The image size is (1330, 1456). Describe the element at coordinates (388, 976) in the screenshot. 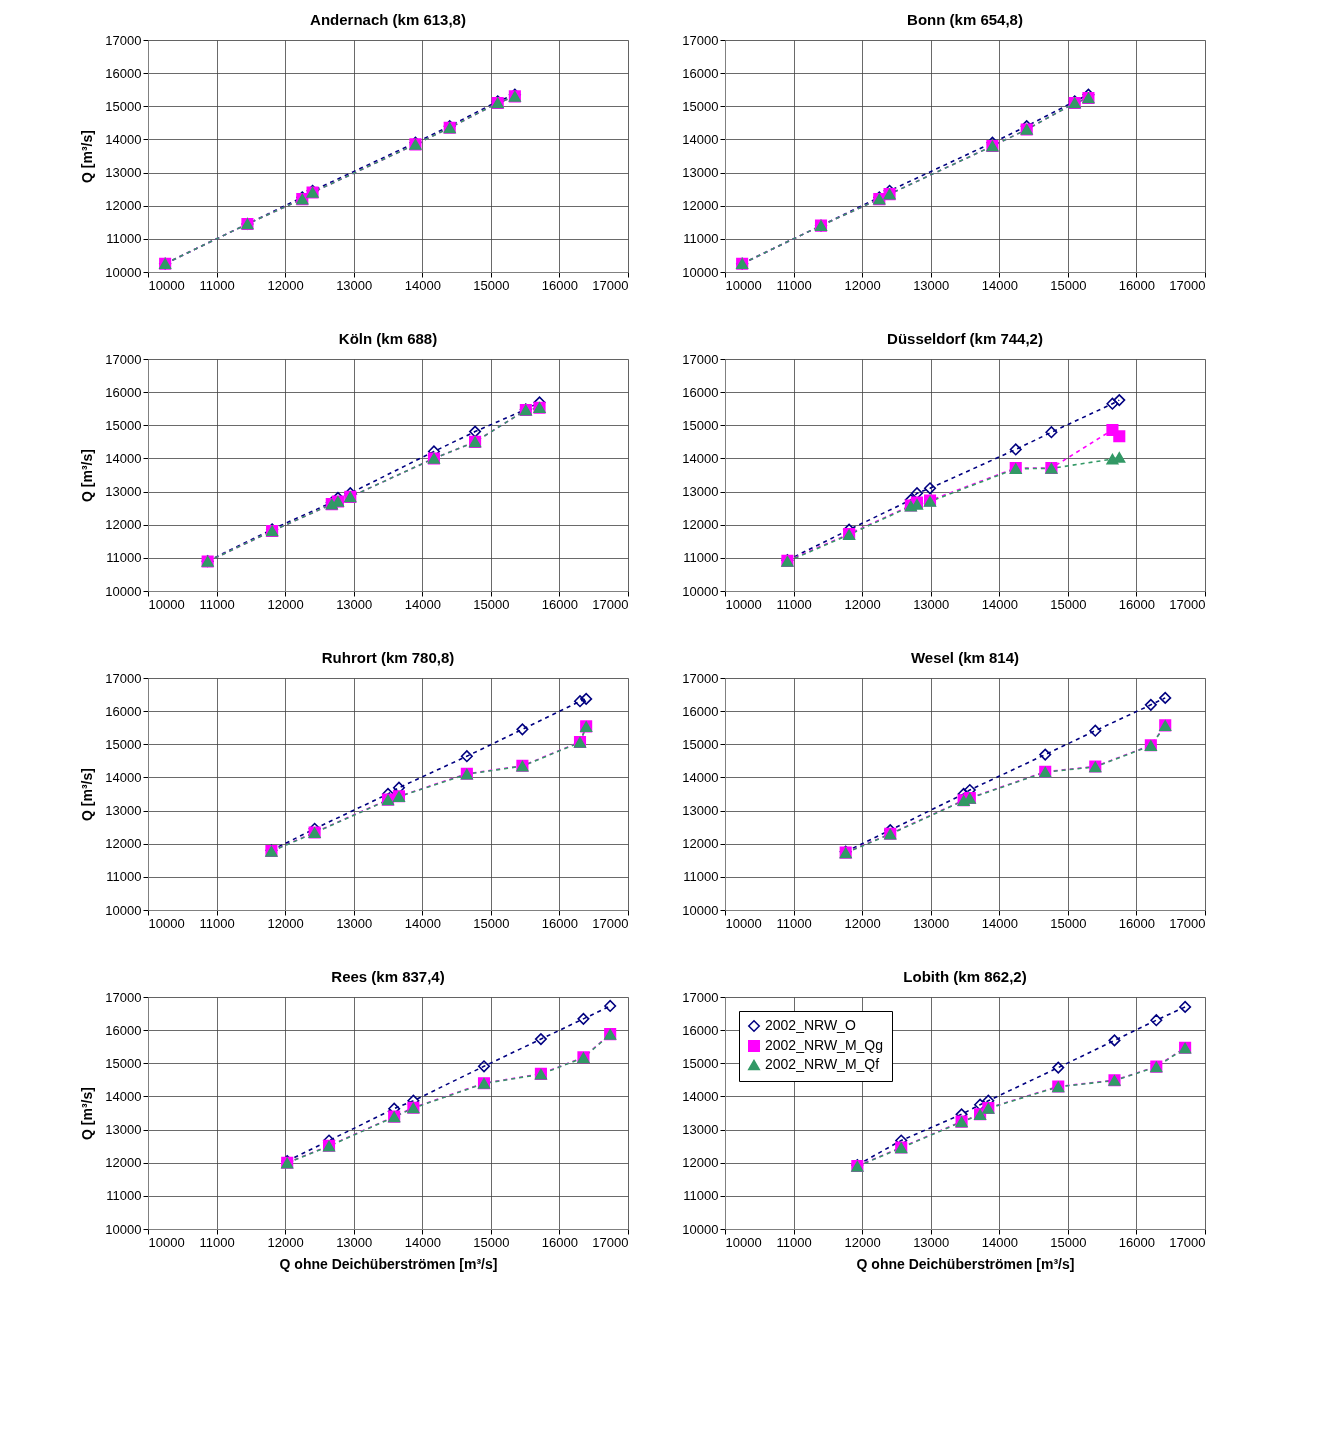

I see `chart-title: Rees (km 837,4)` at that location.